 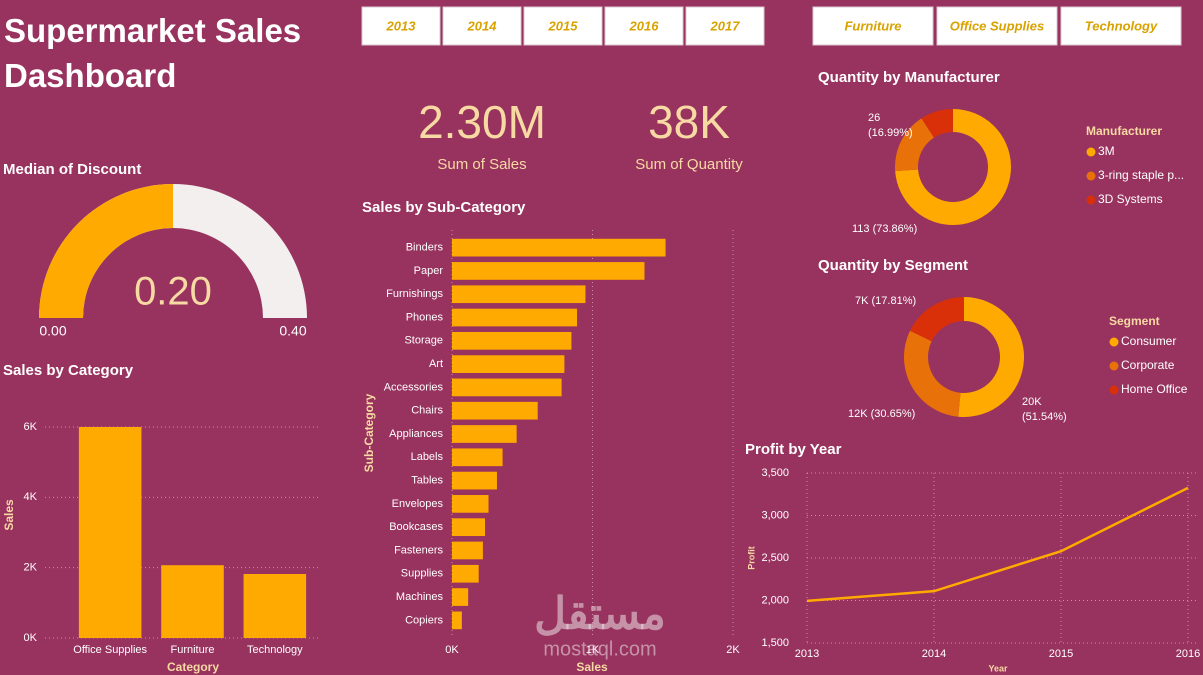 I want to click on y-tick-label: Furnishings, so click(x=414, y=294).